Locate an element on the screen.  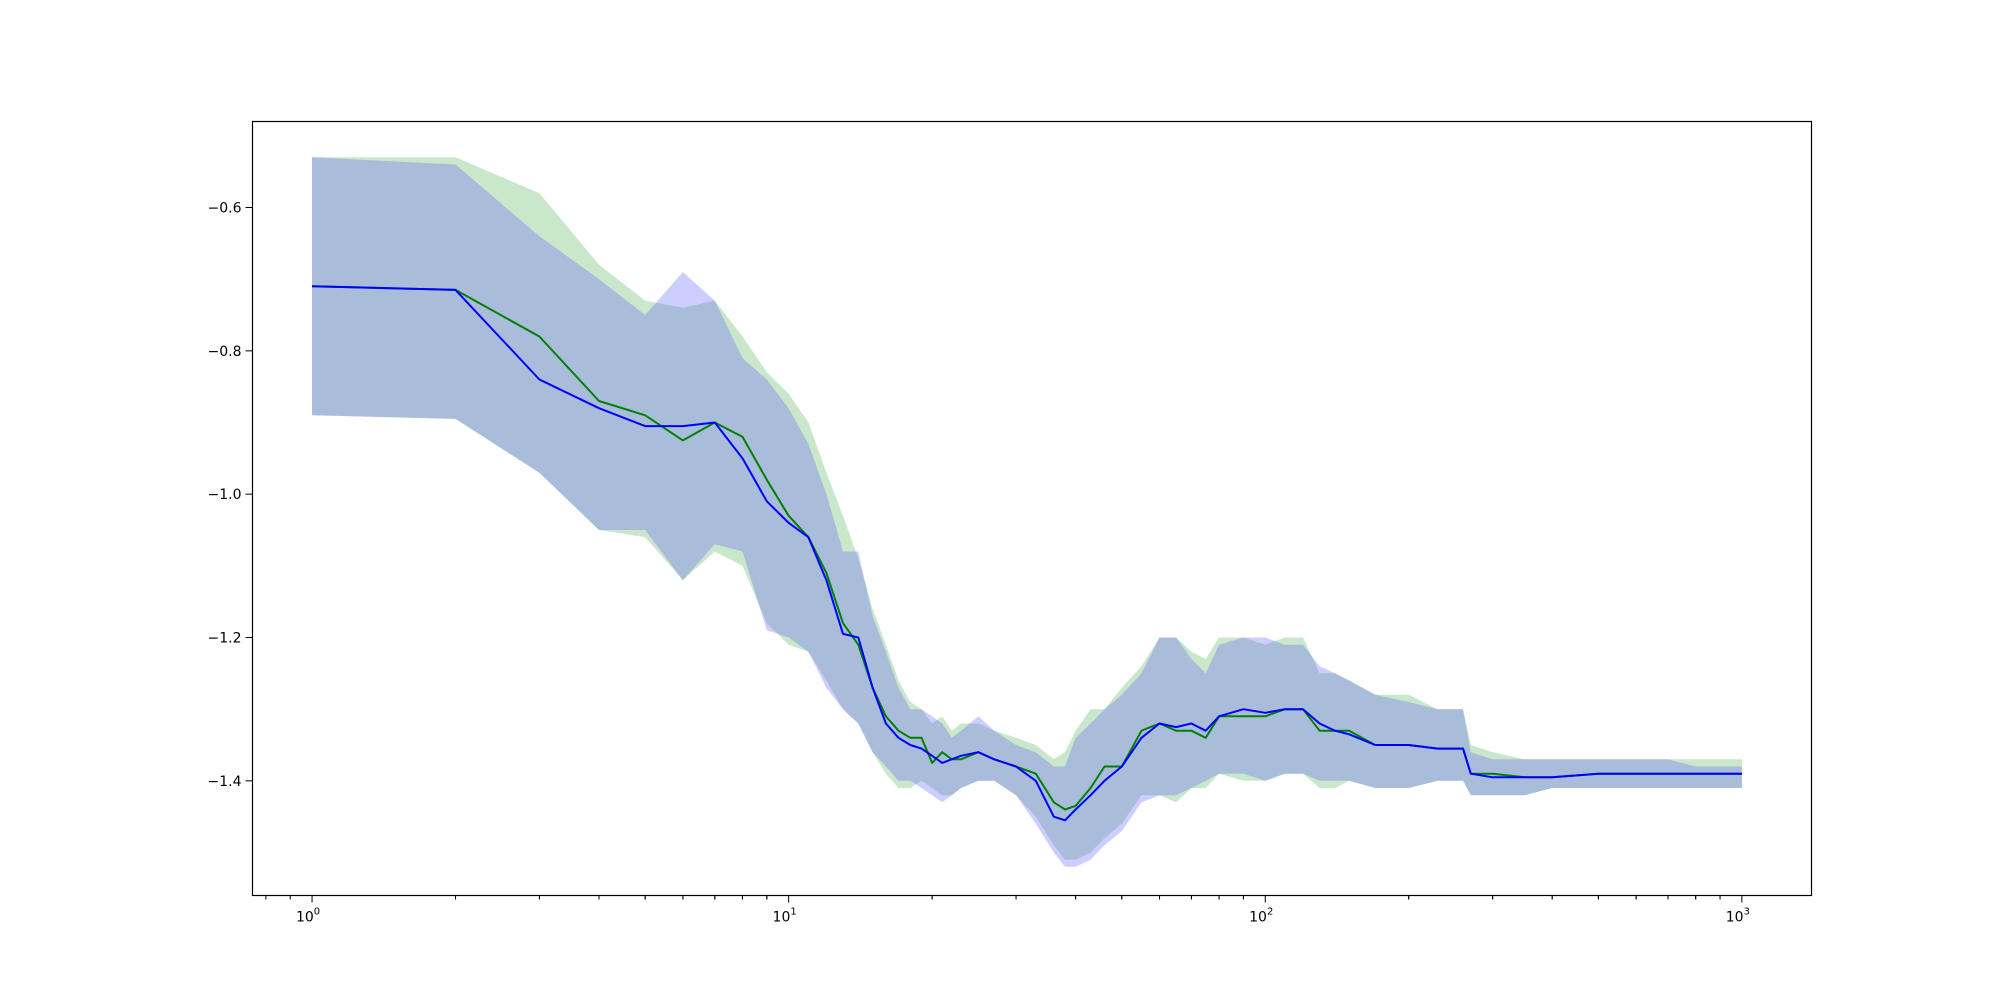
y-tick-label: −0.8 is located at coordinates (225, 352).